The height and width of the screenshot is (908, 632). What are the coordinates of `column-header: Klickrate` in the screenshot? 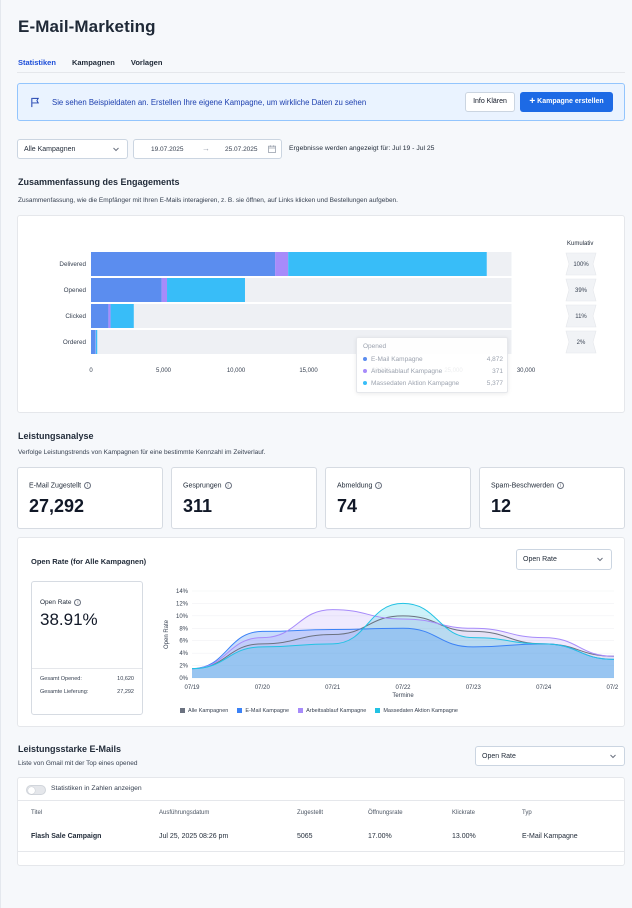 It's located at (464, 813).